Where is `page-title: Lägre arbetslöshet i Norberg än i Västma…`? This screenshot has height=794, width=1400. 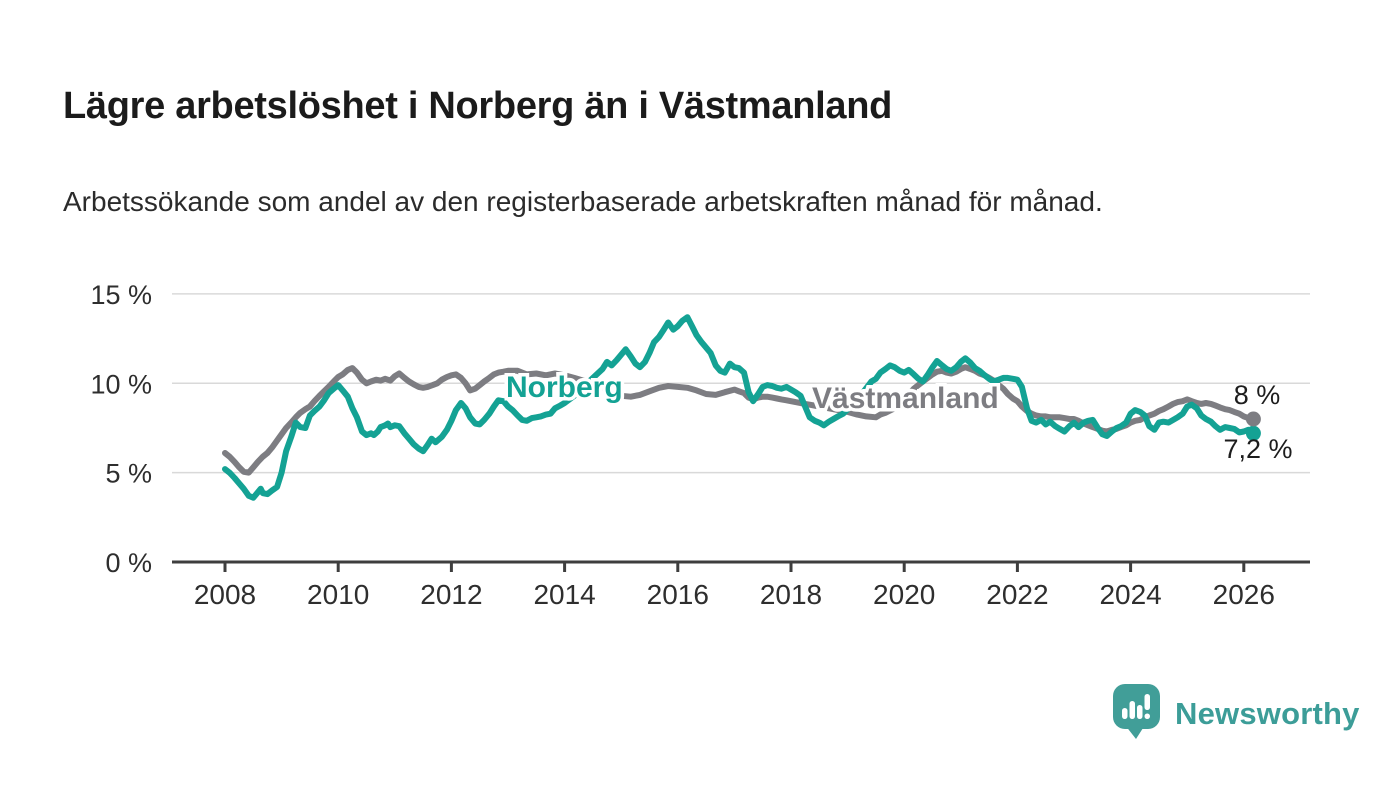 page-title: Lägre arbetslöshet i Norberg än i Västma… is located at coordinates (478, 106).